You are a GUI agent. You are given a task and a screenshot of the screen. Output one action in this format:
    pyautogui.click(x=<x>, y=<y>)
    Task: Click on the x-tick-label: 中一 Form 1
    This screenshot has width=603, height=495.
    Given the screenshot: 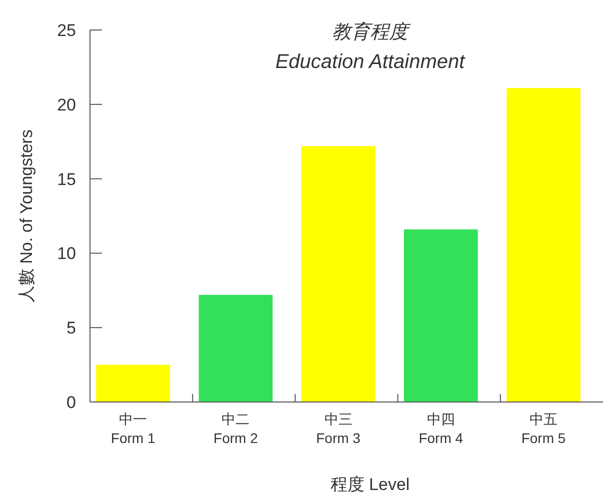 What is the action you would take?
    pyautogui.click(x=133, y=428)
    